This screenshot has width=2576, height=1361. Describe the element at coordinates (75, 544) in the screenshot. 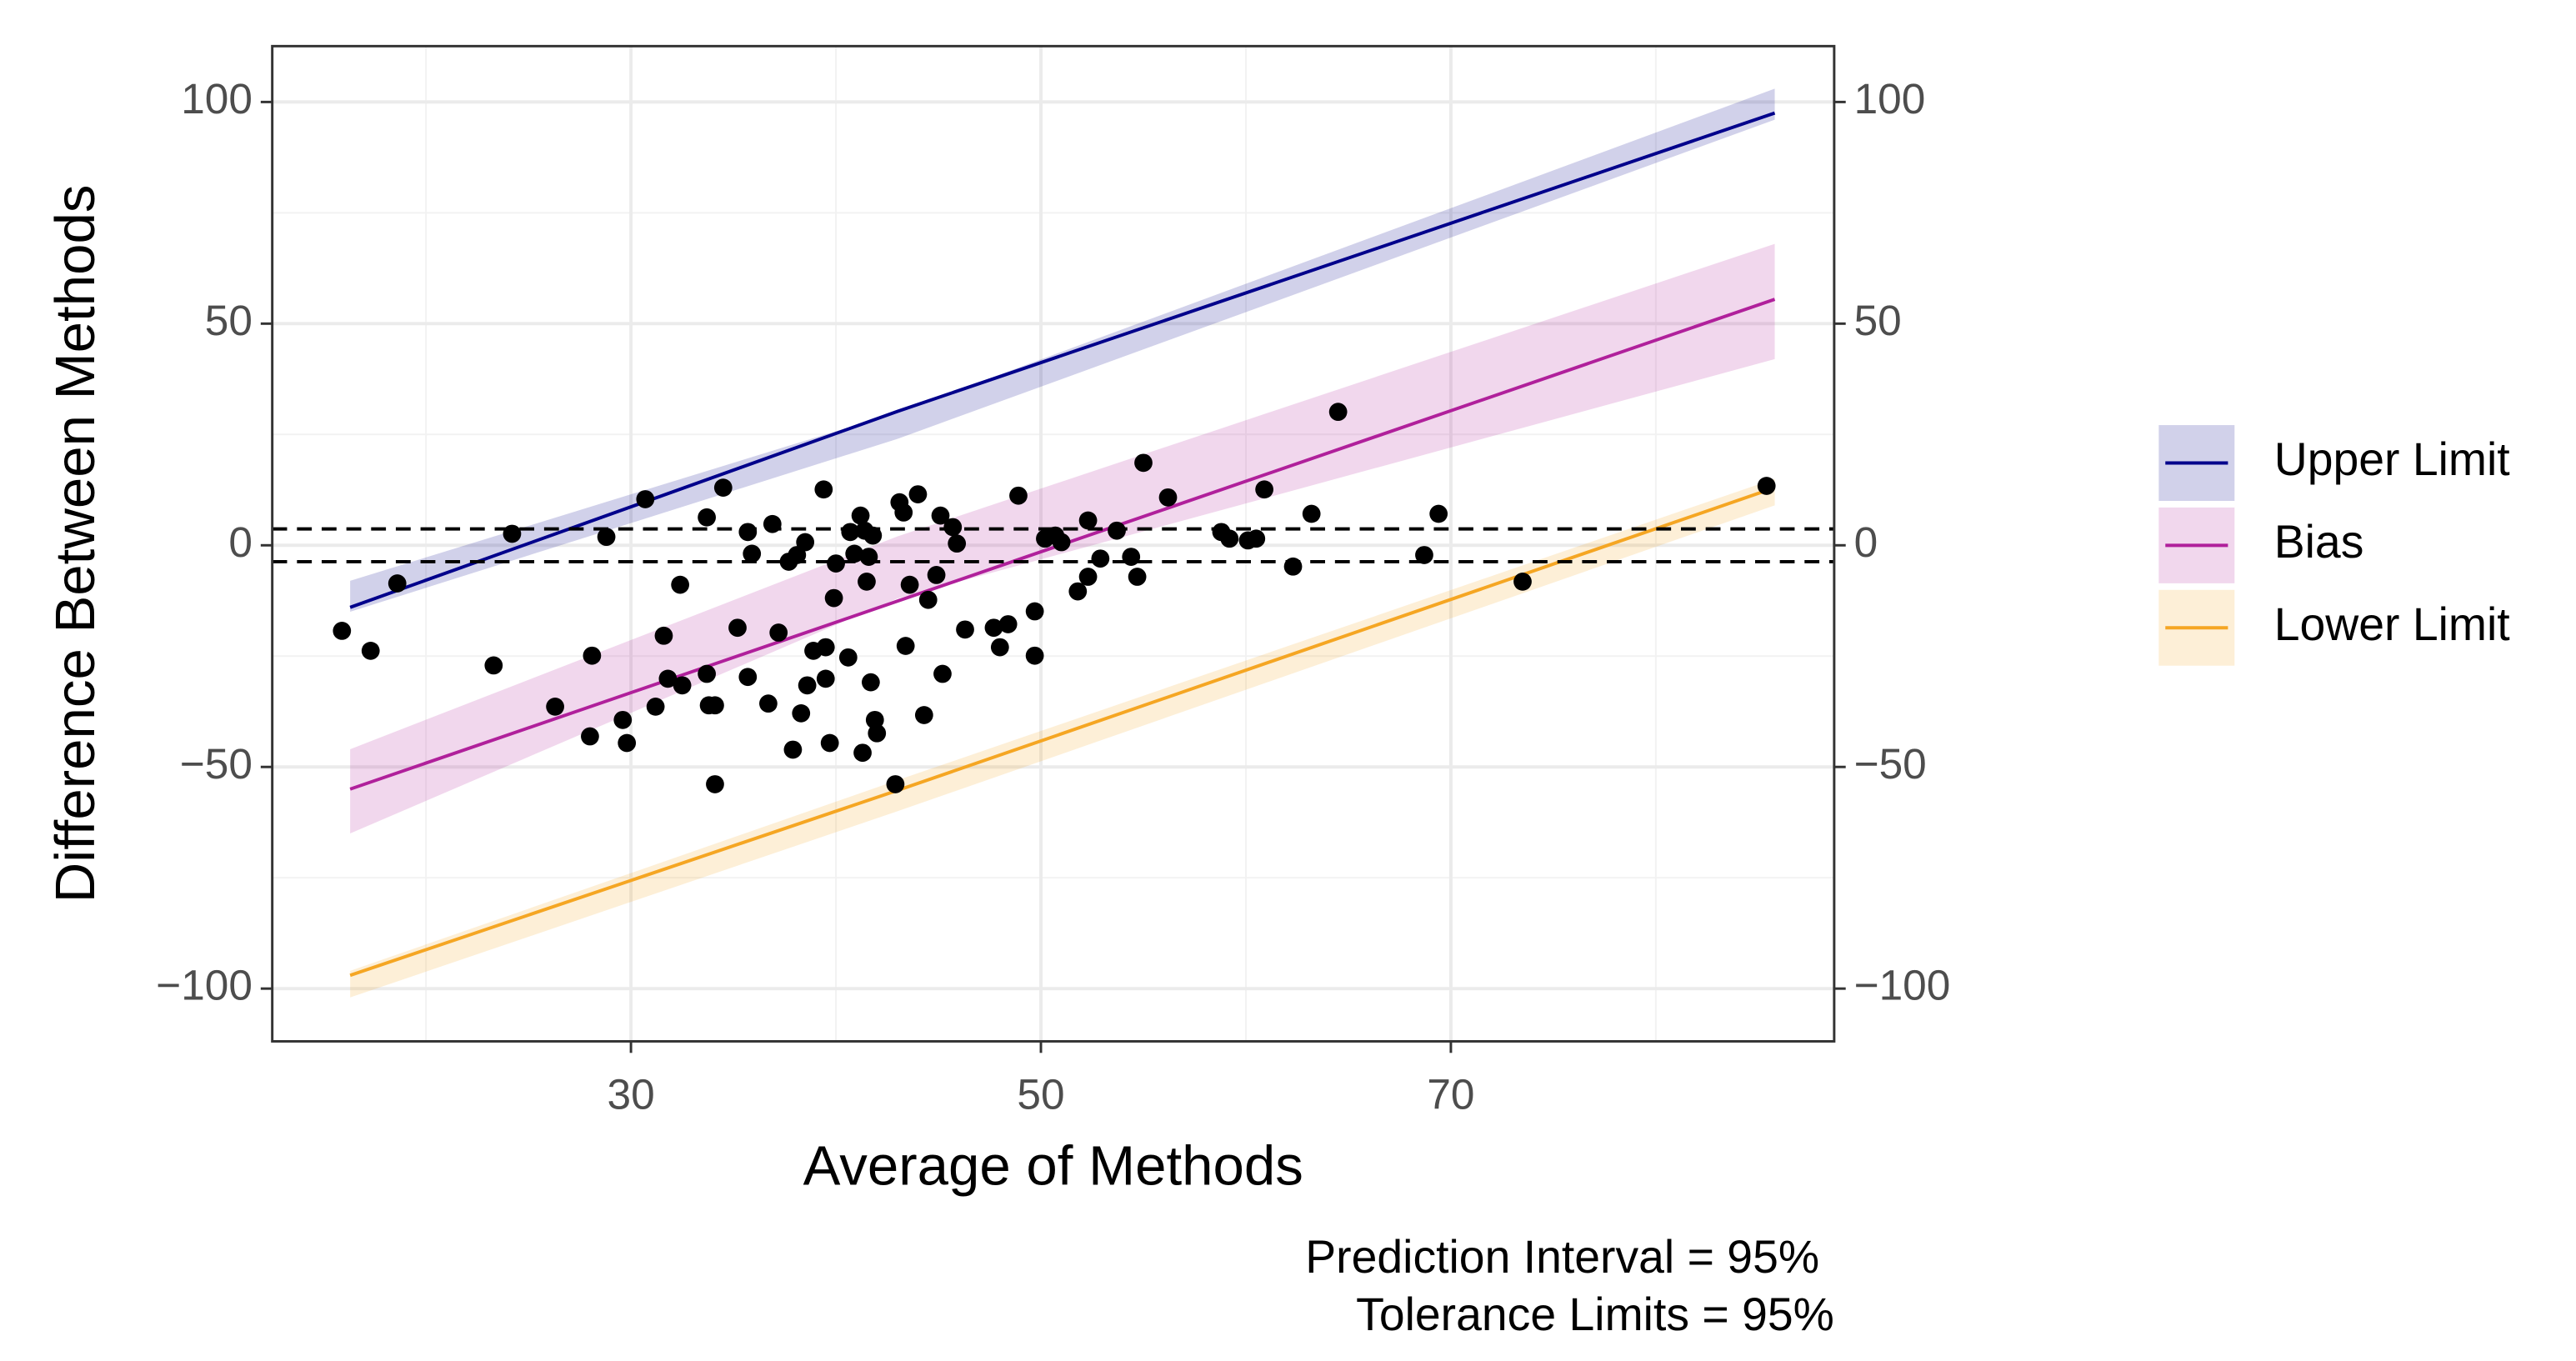

I see `y-axis-title: Difference Between Methods` at that location.